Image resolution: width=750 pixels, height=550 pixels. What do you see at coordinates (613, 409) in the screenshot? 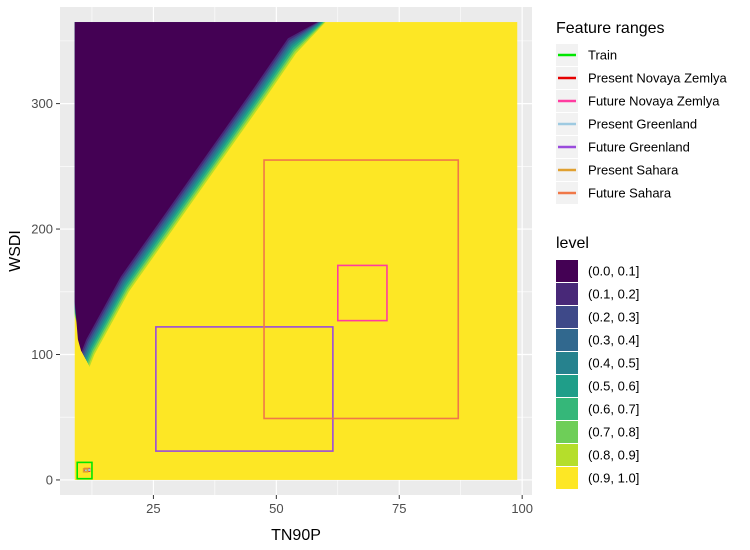
I see `legend-label: (0.6, 0.7]` at bounding box center [613, 409].